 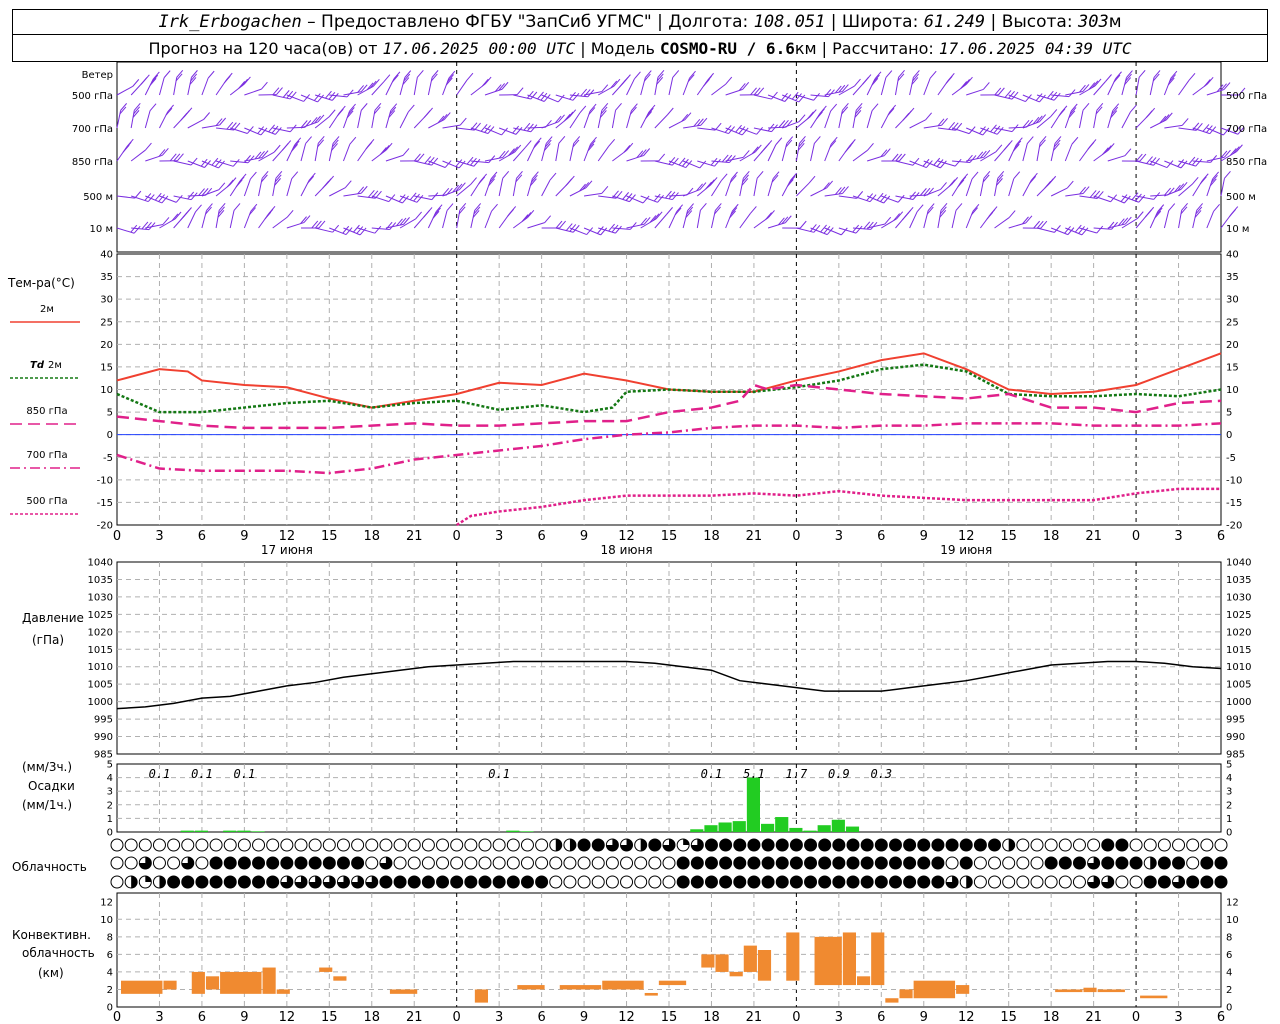 What do you see at coordinates (969, 882) in the screenshot?
I see `cloud-fill` at bounding box center [969, 882].